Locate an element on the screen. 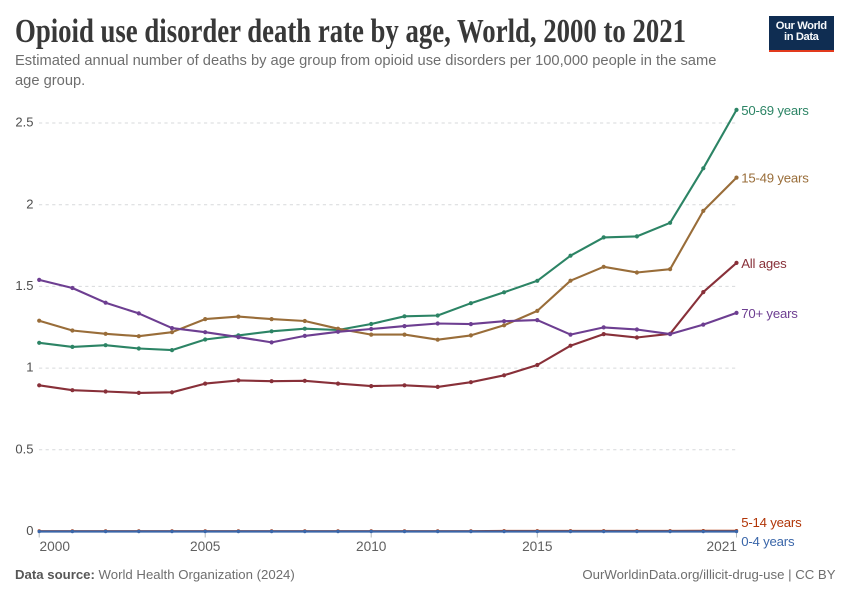 The width and height of the screenshot is (850, 600). svg-text: 0.5 is located at coordinates (24, 448).